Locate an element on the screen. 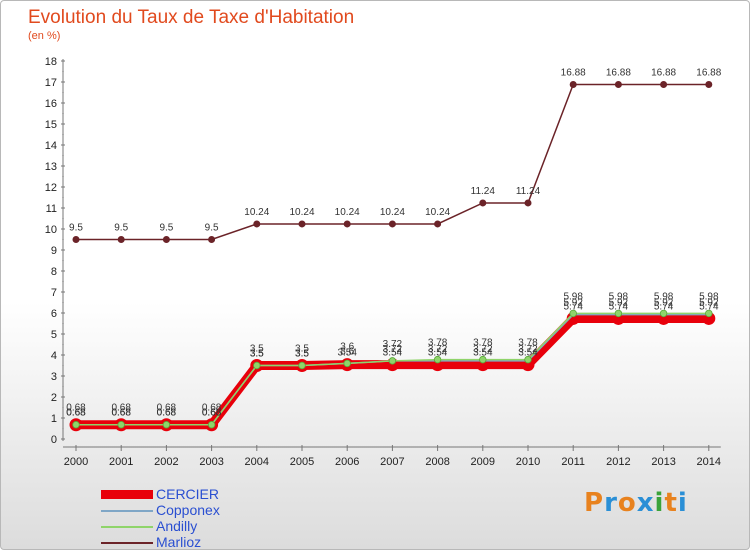  x-tick-label: 2000 is located at coordinates (76, 462).